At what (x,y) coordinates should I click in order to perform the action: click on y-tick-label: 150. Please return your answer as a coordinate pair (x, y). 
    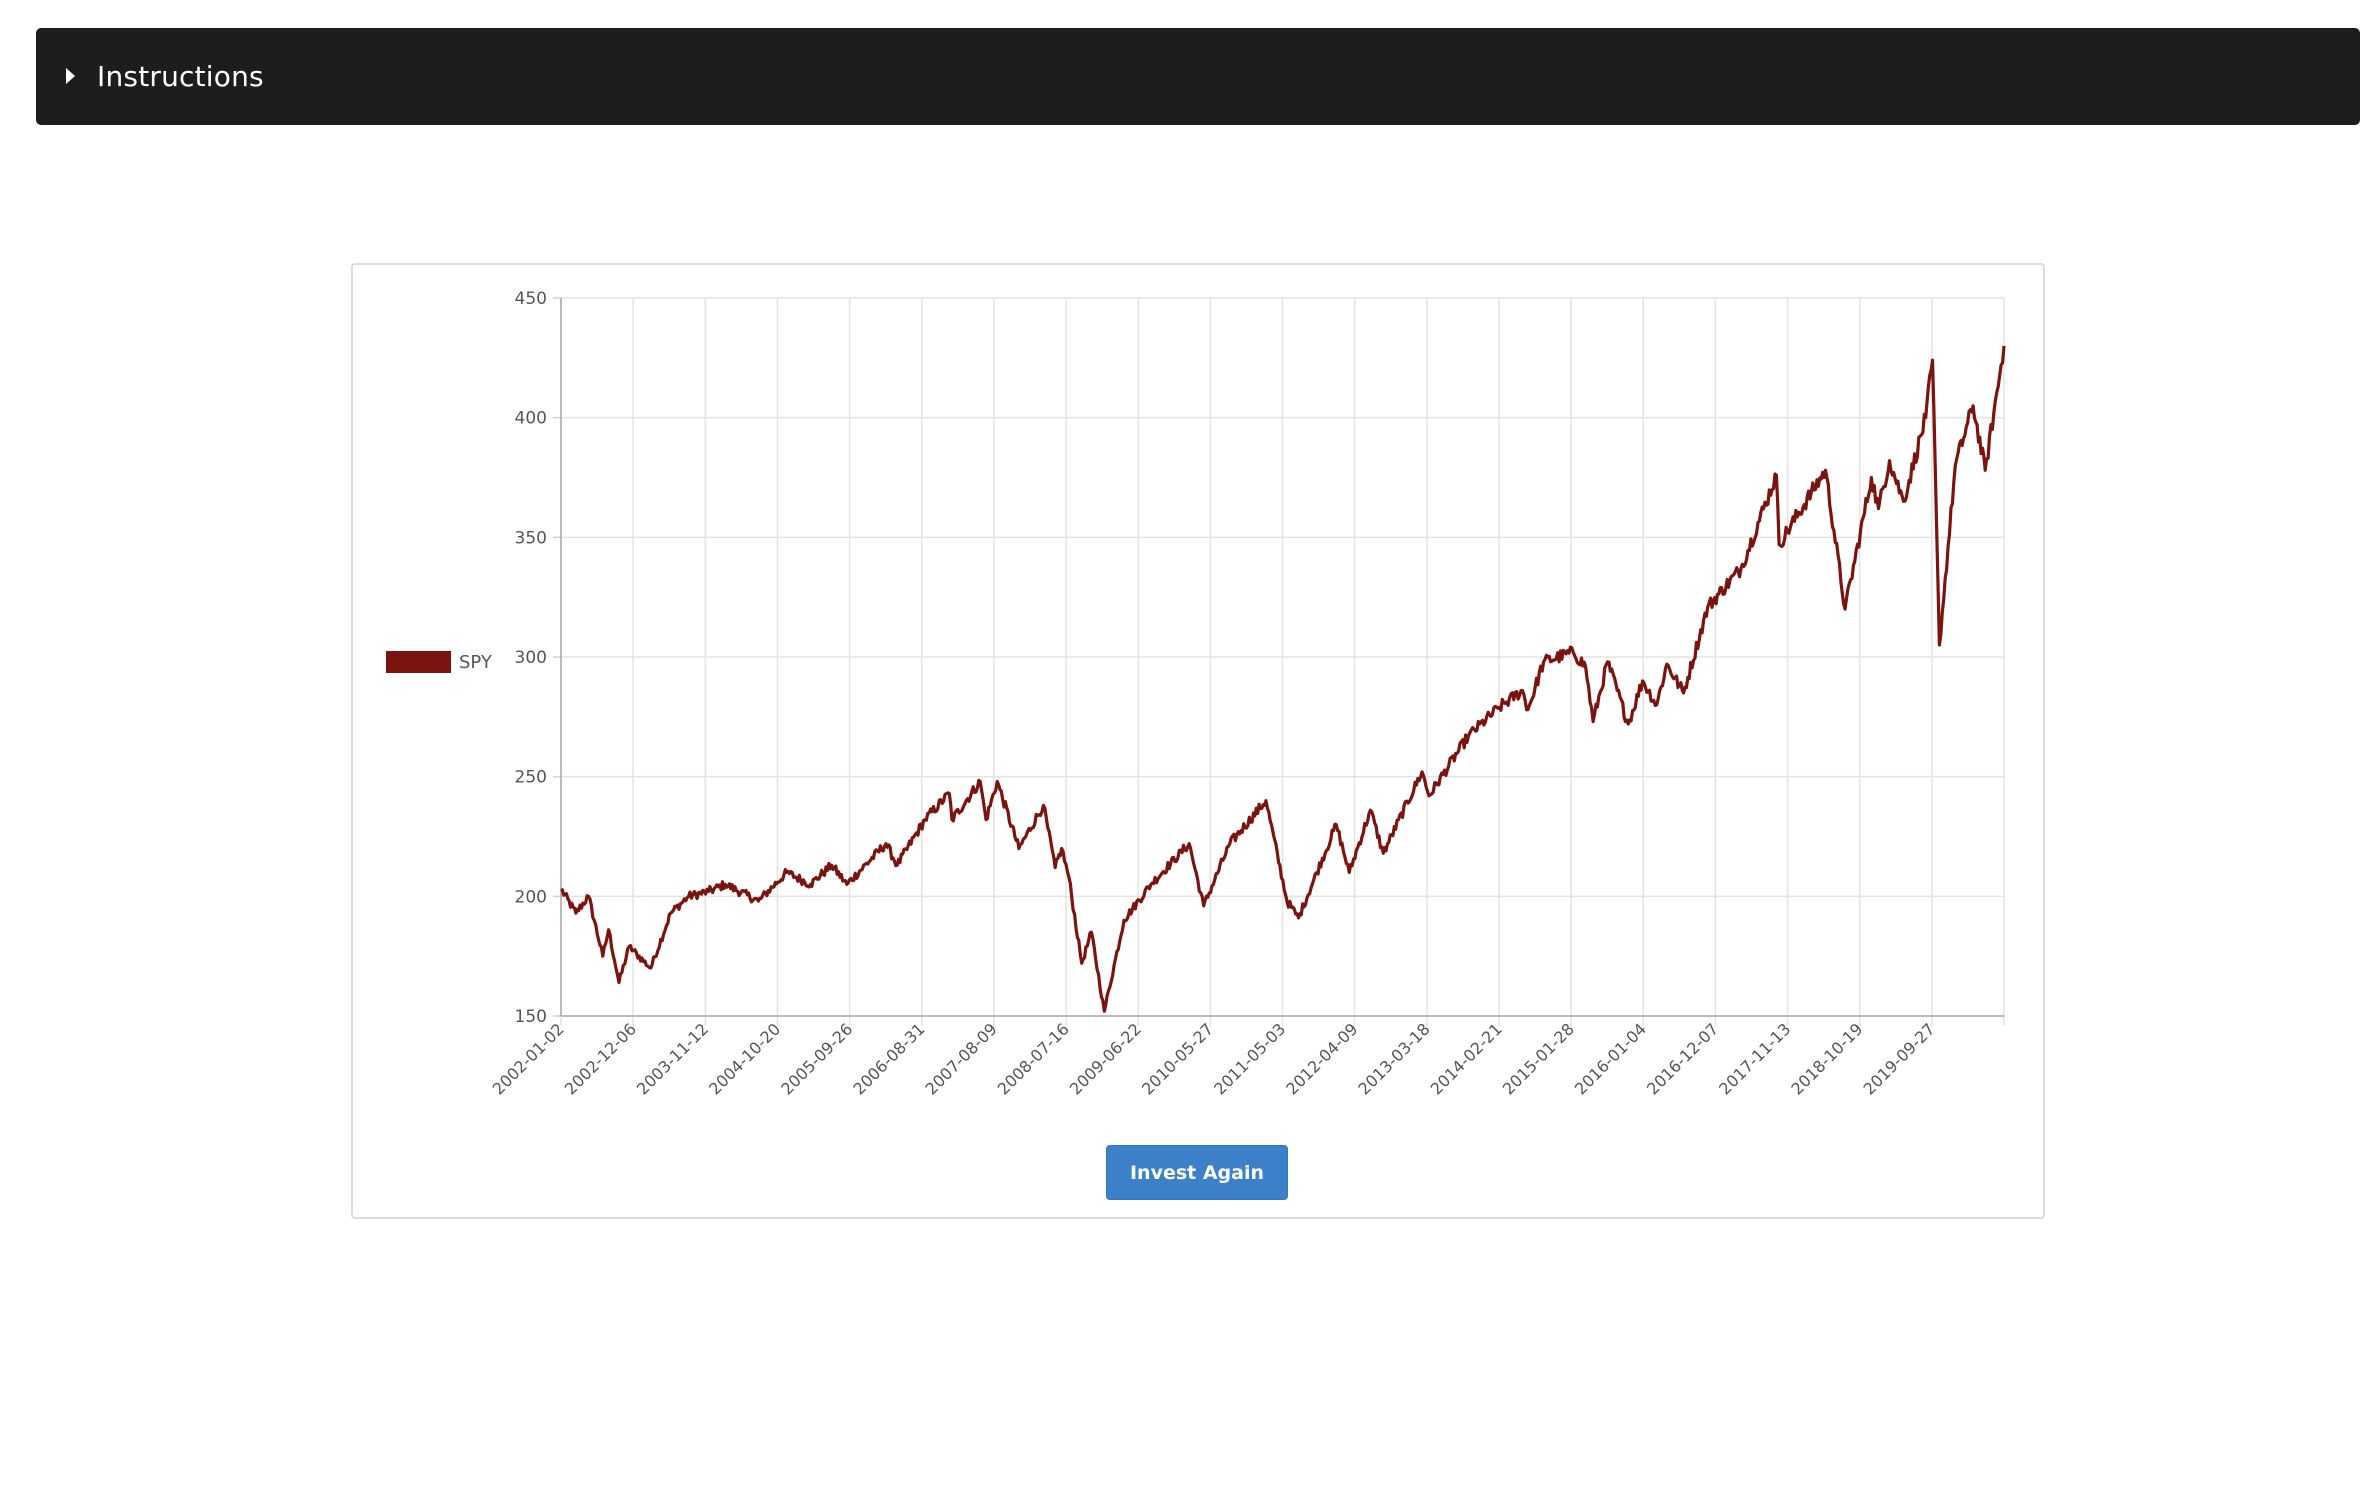
    Looking at the image, I should click on (531, 1017).